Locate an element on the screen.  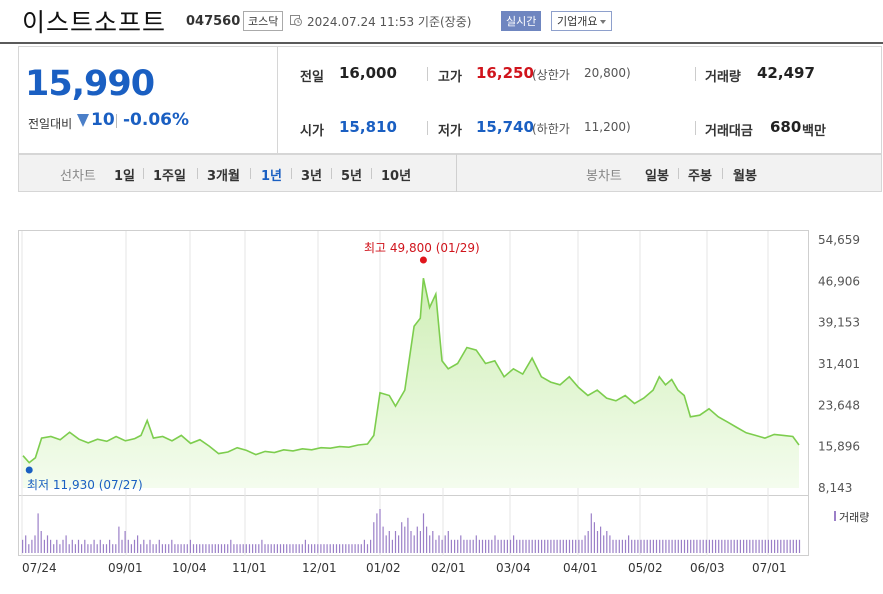
lower-limit-label: (하한가 is located at coordinates (551, 129).